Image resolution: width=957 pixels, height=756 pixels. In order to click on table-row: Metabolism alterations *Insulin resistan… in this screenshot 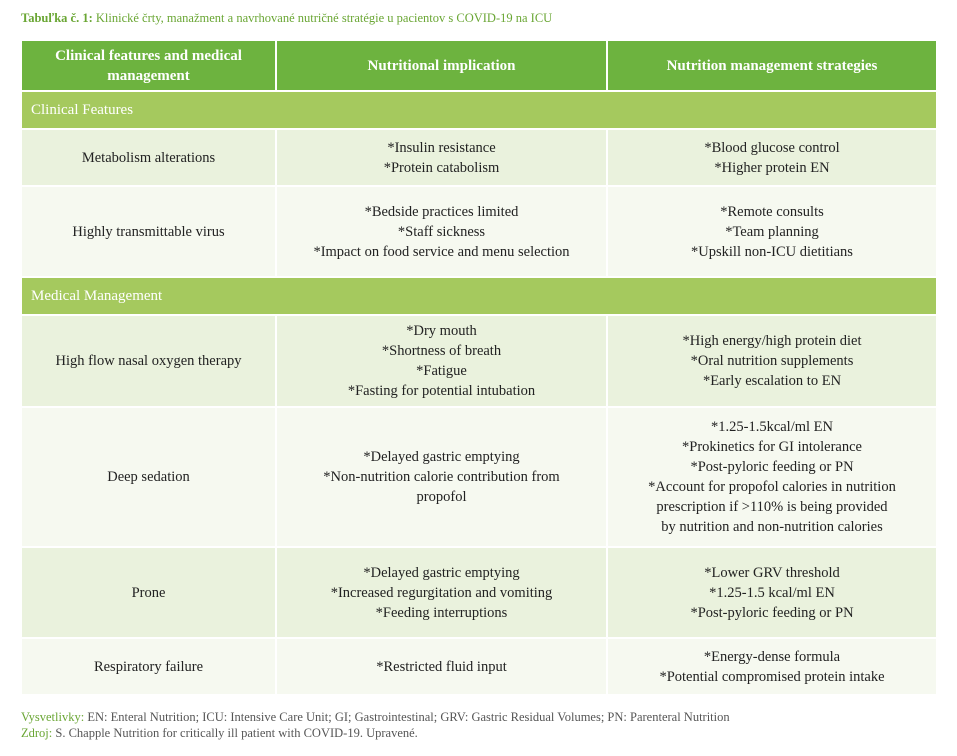, I will do `click(479, 157)`.